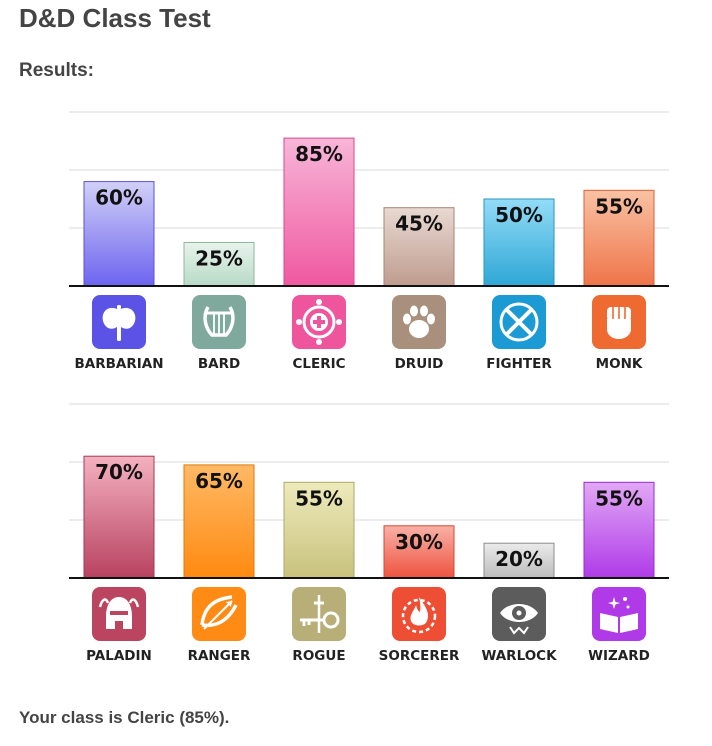  Describe the element at coordinates (119, 198) in the screenshot. I see `value-label-barbarian: 60%` at that location.